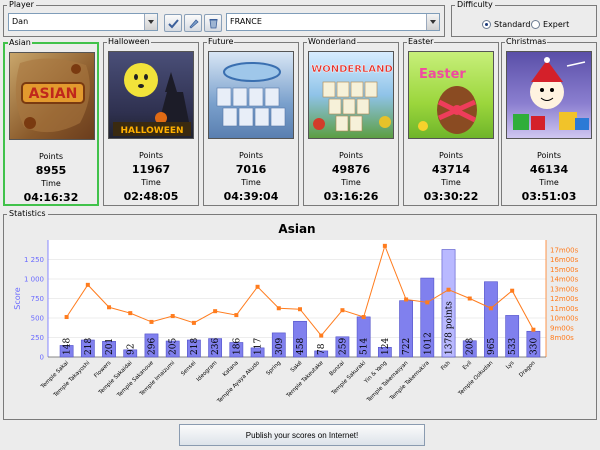 The height and width of the screenshot is (450, 600). I want to click on bar-label: 218, so click(195, 346).